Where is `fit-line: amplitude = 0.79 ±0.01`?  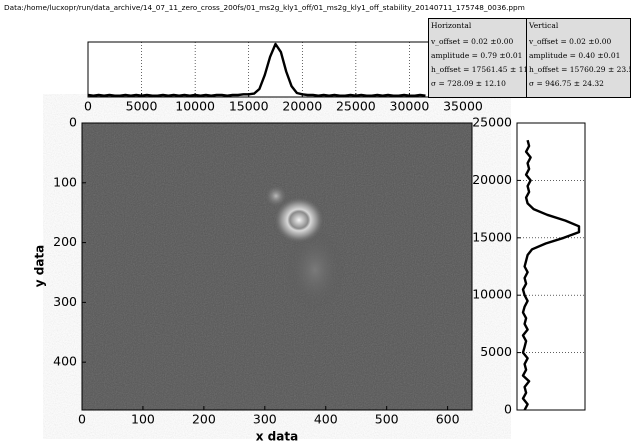
fit-line: amplitude = 0.79 ±0.01 is located at coordinates (476, 55).